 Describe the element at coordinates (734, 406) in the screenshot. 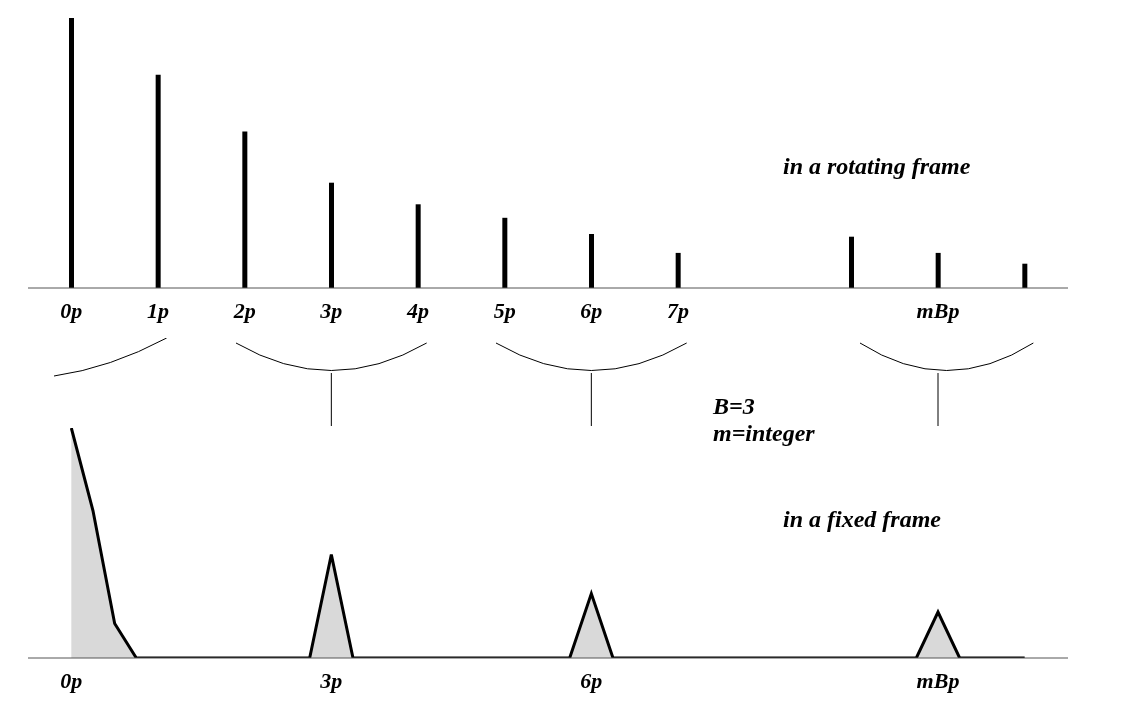

I see `text: B=3` at that location.